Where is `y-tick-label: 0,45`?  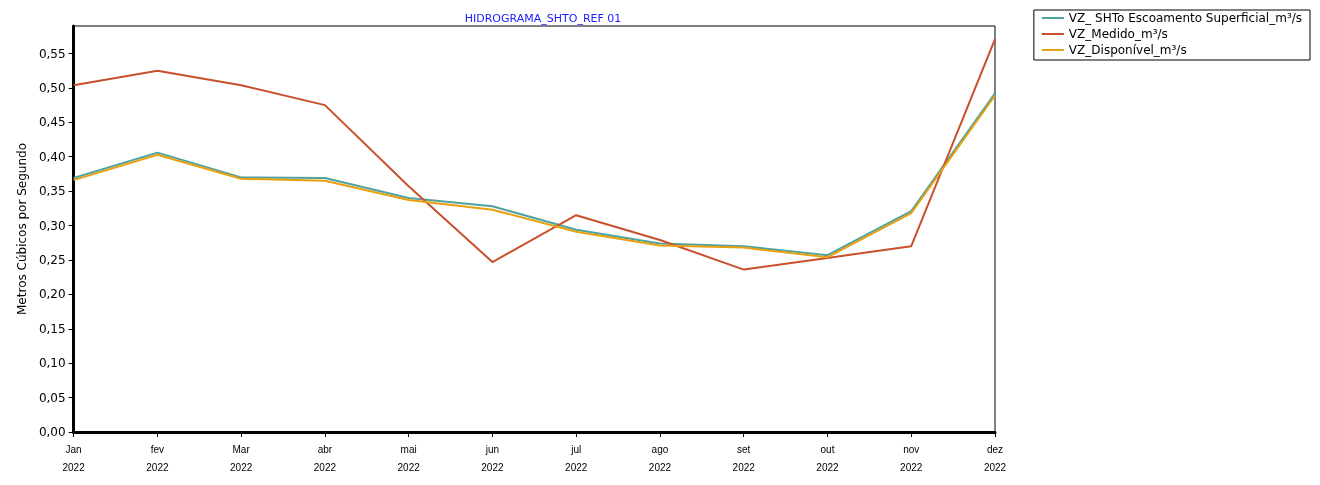 y-tick-label: 0,45 is located at coordinates (52, 122).